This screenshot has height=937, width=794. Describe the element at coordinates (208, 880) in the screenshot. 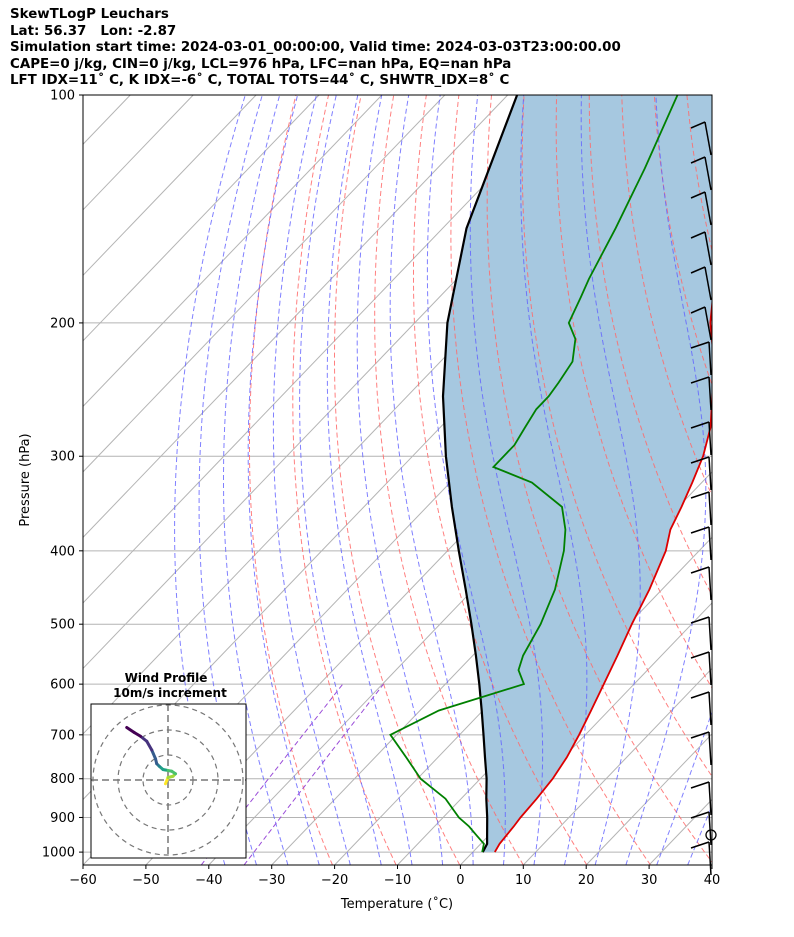

I see `x-tick-label: −40` at that location.